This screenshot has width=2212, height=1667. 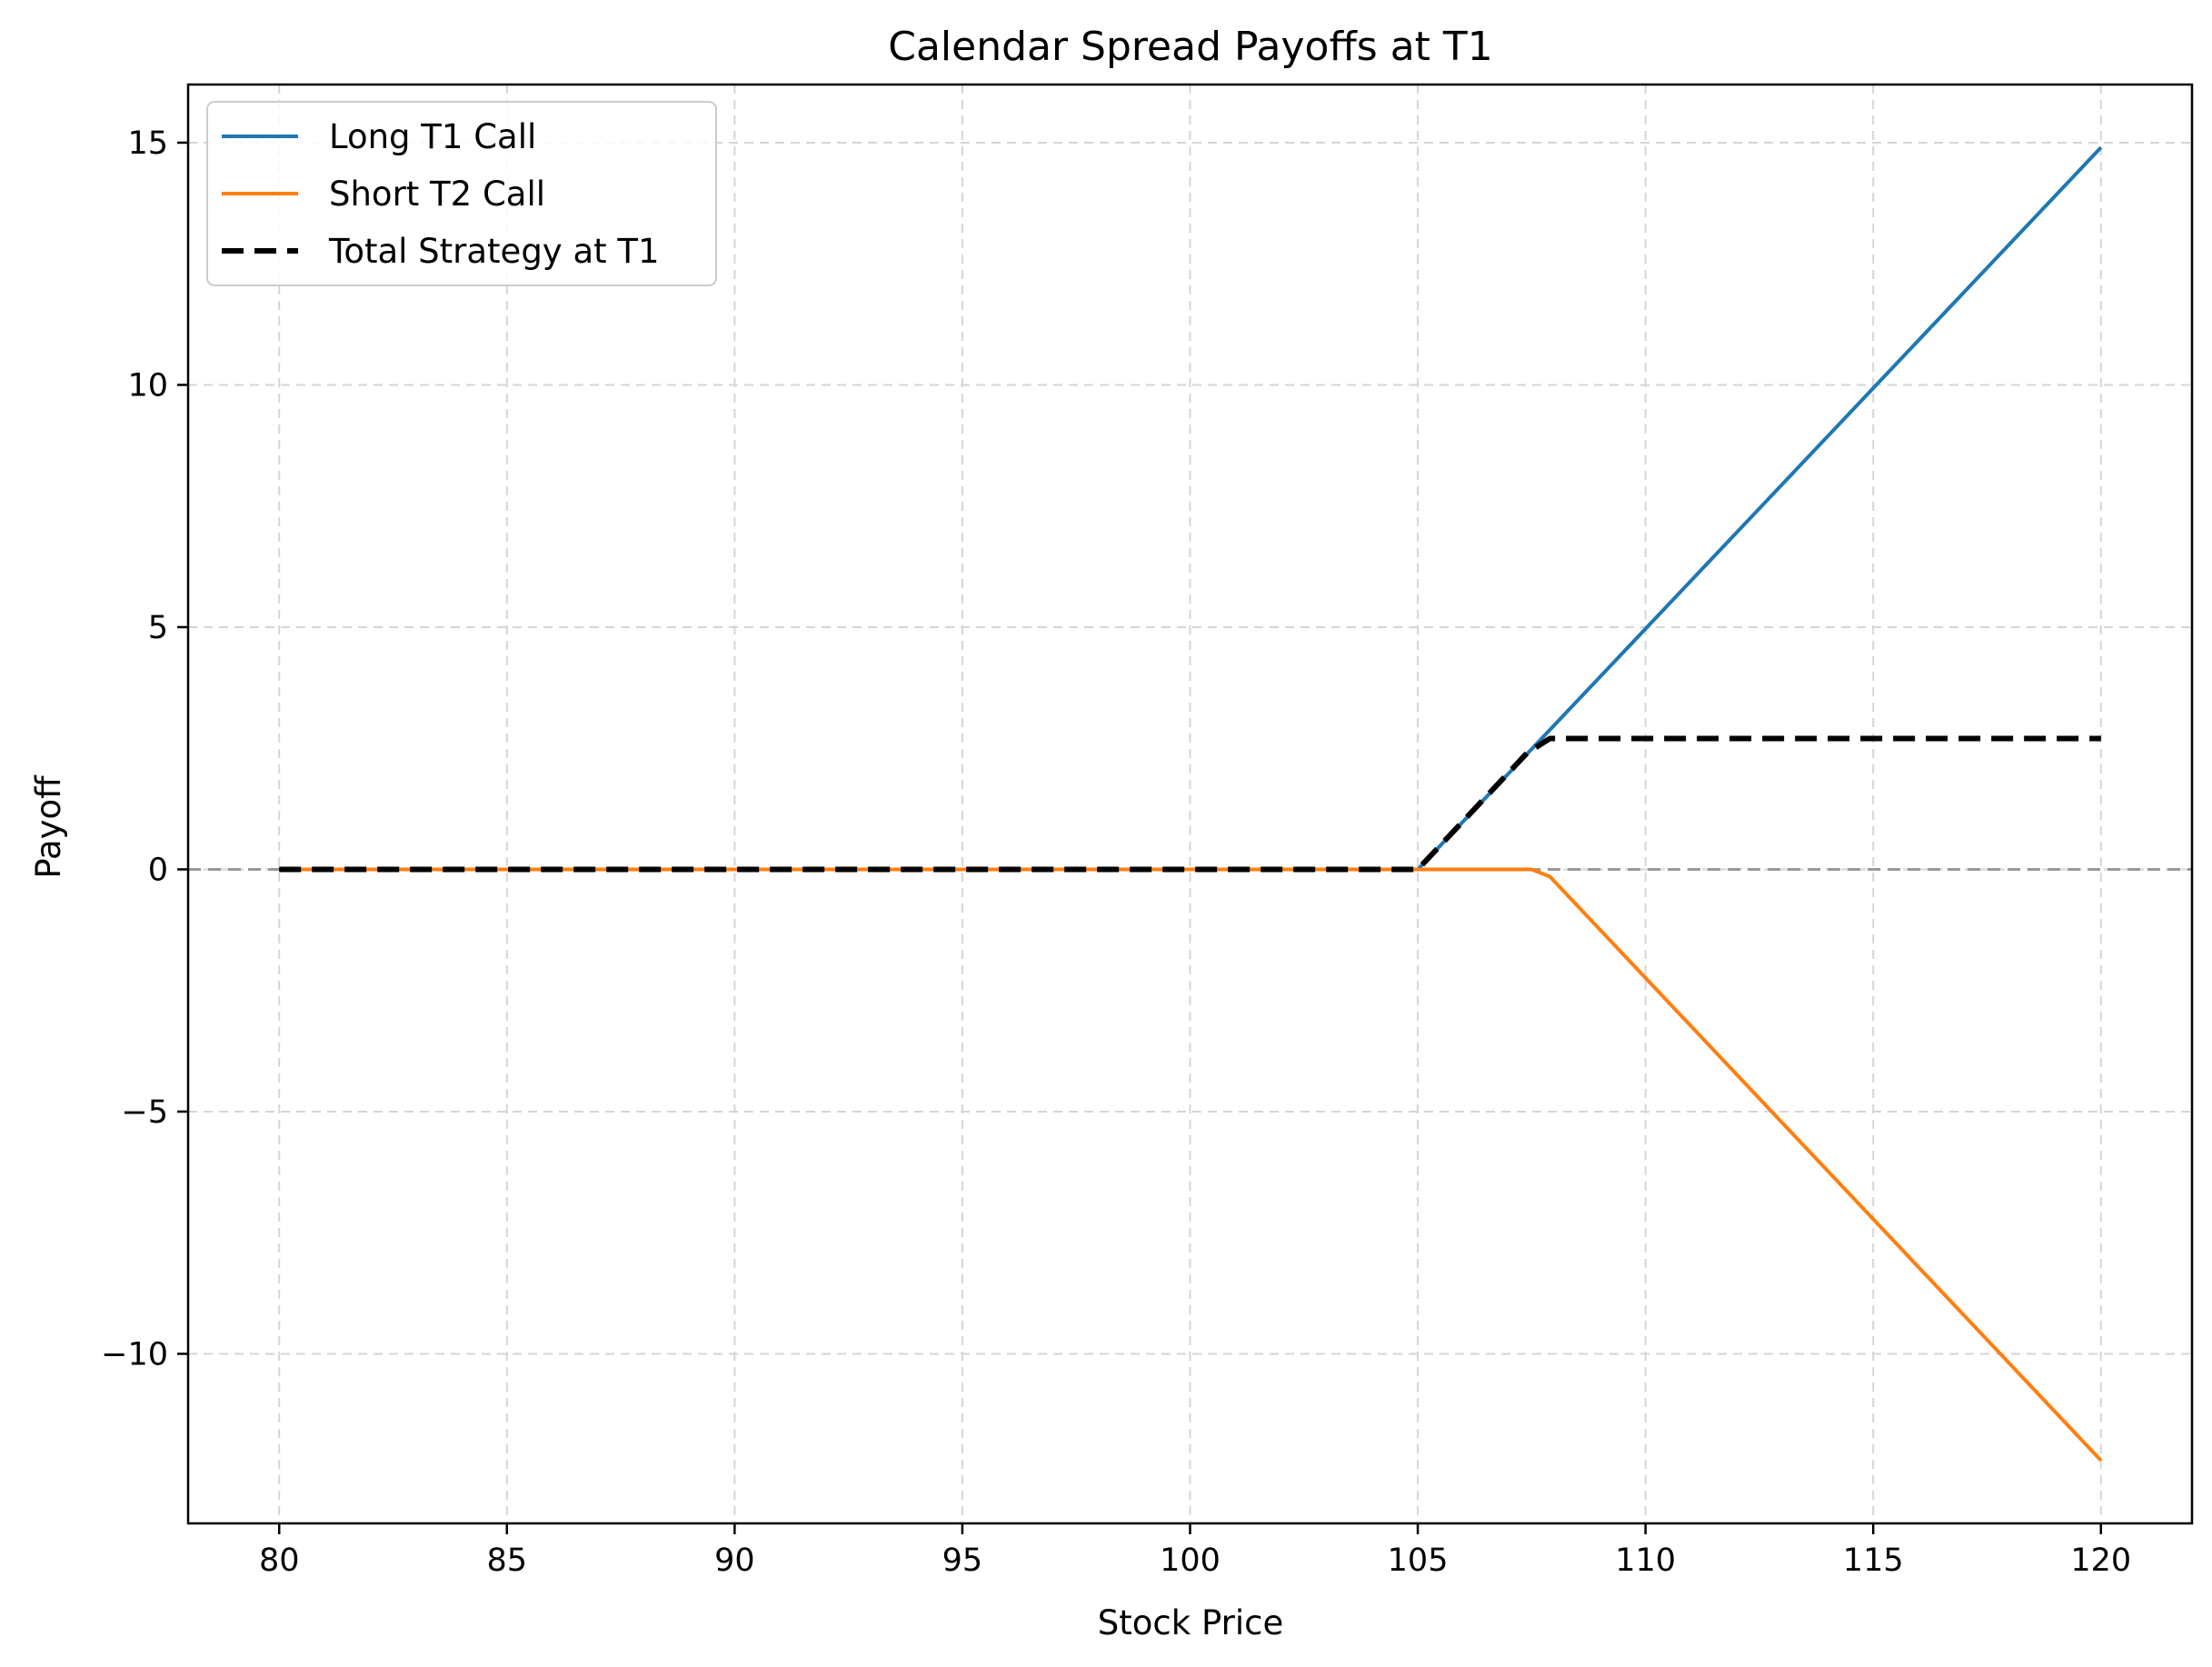 What do you see at coordinates (147, 143) in the screenshot?
I see `y-tick-label: 15` at bounding box center [147, 143].